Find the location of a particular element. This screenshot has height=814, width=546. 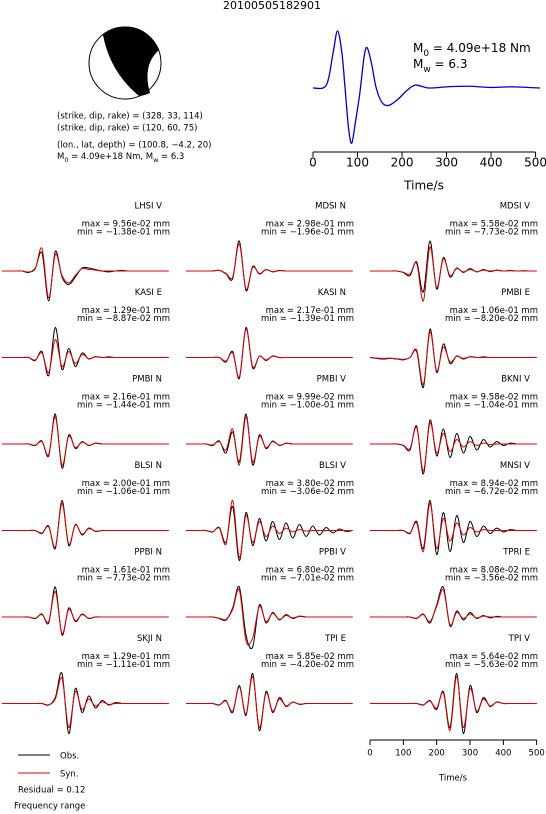

max-amplitude: max = 9.58e-02 mm is located at coordinates (494, 398).